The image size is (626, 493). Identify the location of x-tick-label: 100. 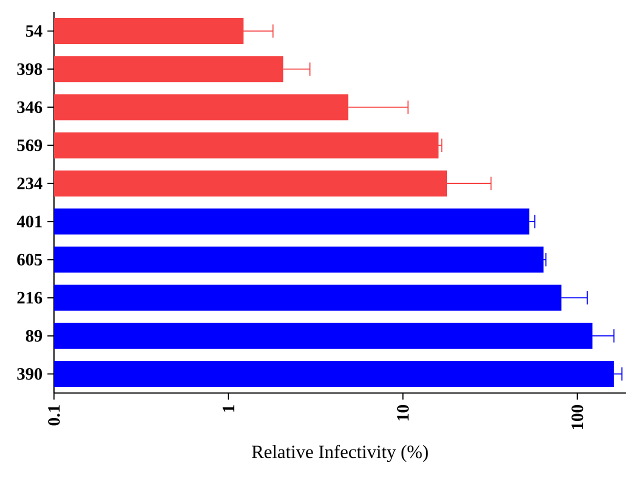
(578, 417).